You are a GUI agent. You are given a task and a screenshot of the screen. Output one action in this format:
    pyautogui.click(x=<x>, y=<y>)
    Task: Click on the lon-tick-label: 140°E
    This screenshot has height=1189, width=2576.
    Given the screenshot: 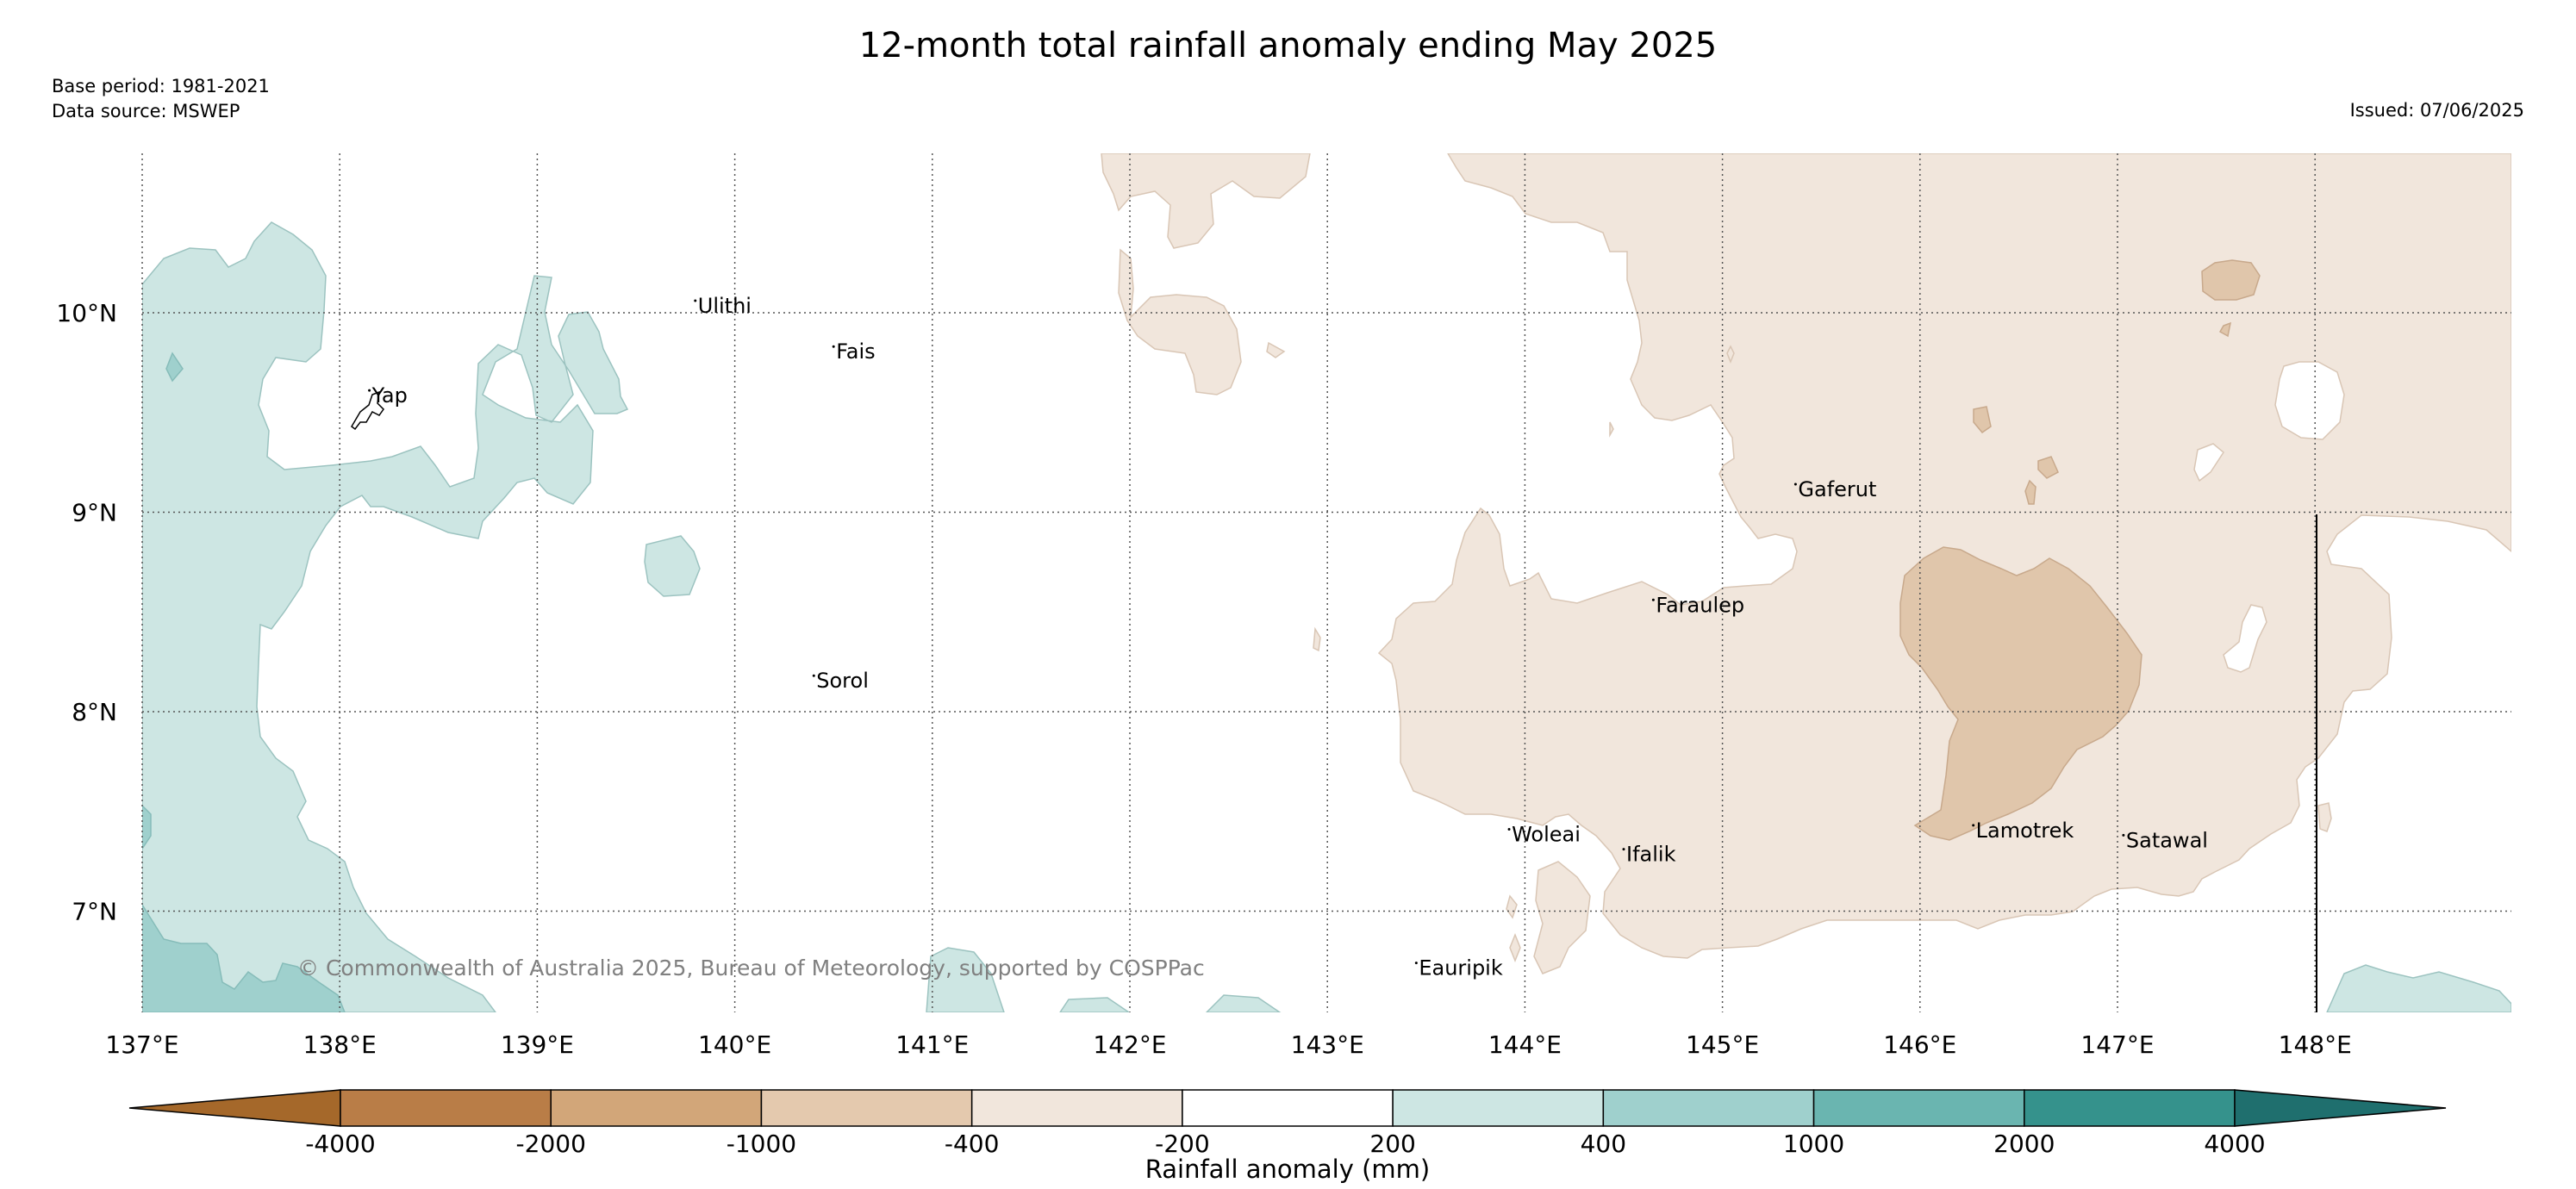 What is the action you would take?
    pyautogui.click(x=734, y=1044)
    